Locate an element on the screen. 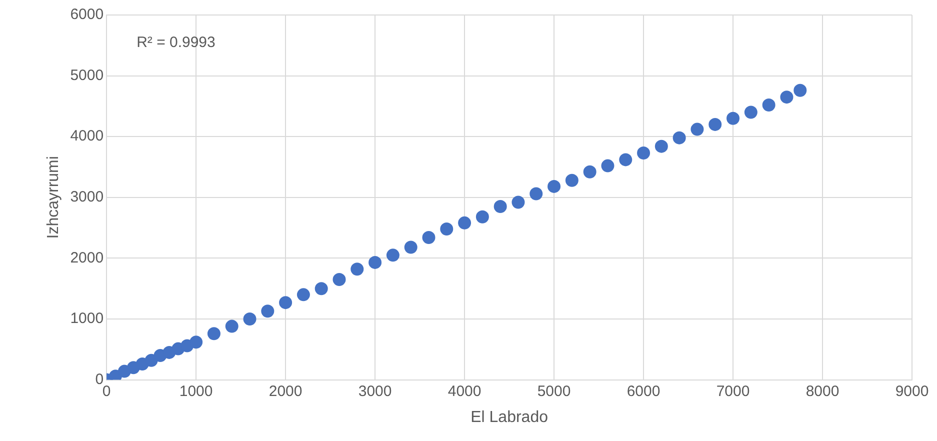 This screenshot has width=937, height=441. annotation: R² = 0.9993 is located at coordinates (176, 43).